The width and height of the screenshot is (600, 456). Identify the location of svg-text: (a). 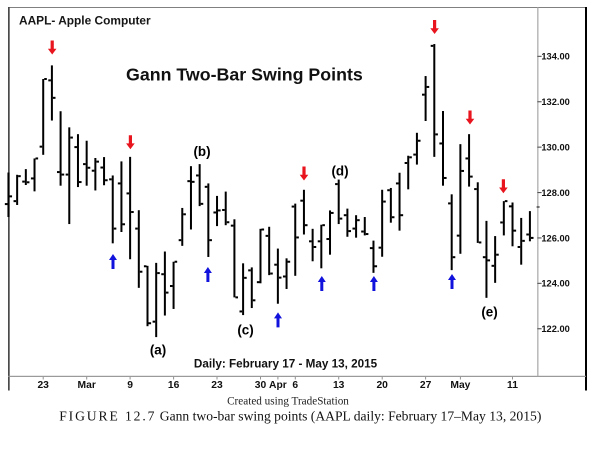
(158, 350).